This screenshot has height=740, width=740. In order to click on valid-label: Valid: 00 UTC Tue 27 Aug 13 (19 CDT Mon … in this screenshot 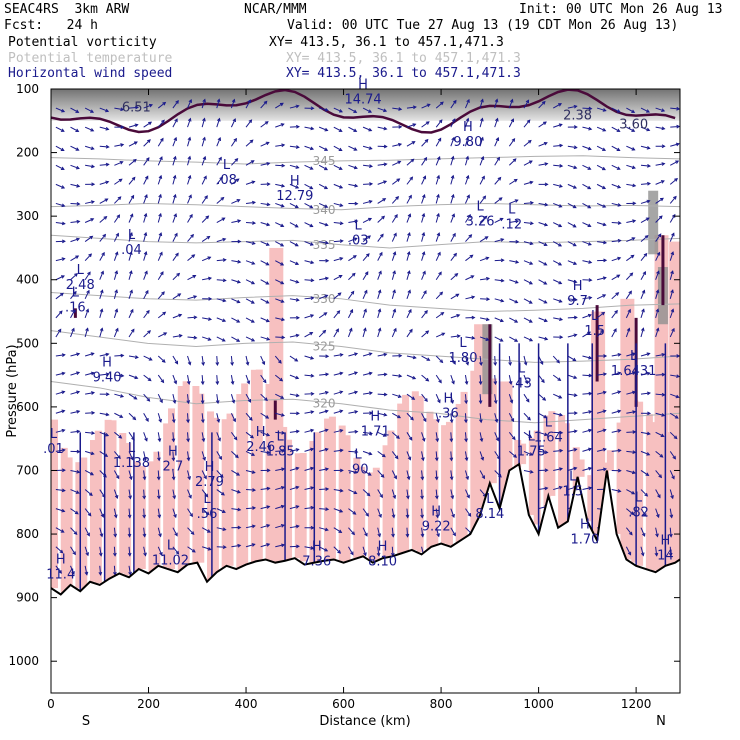, I will do `click(483, 25)`.